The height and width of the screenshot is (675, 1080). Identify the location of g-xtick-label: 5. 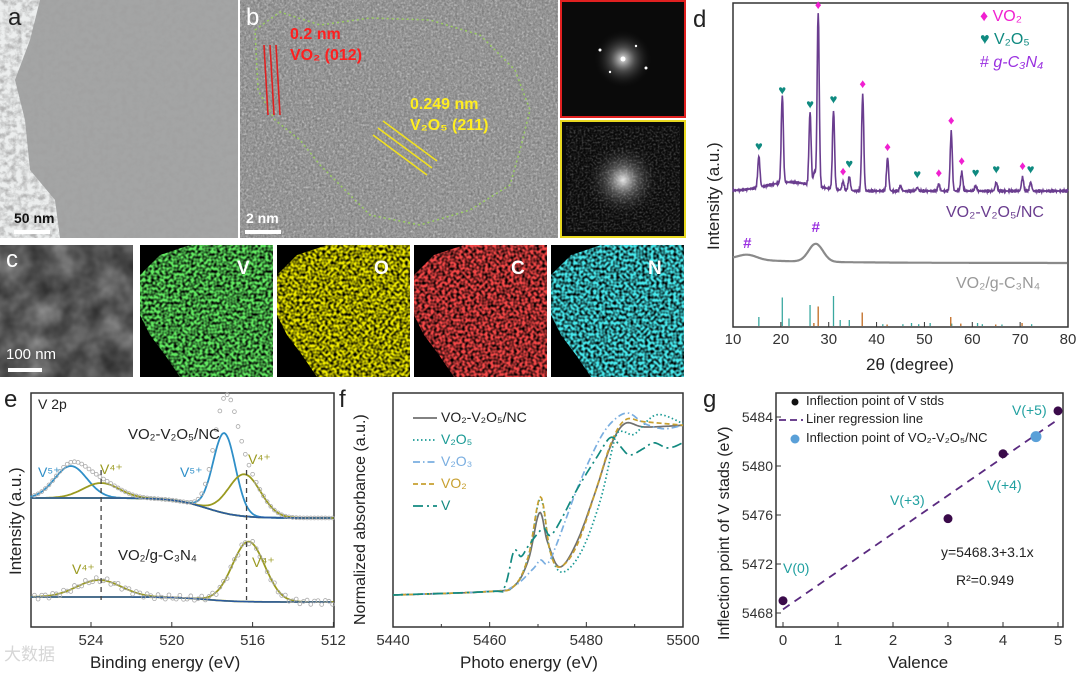
(1058, 640).